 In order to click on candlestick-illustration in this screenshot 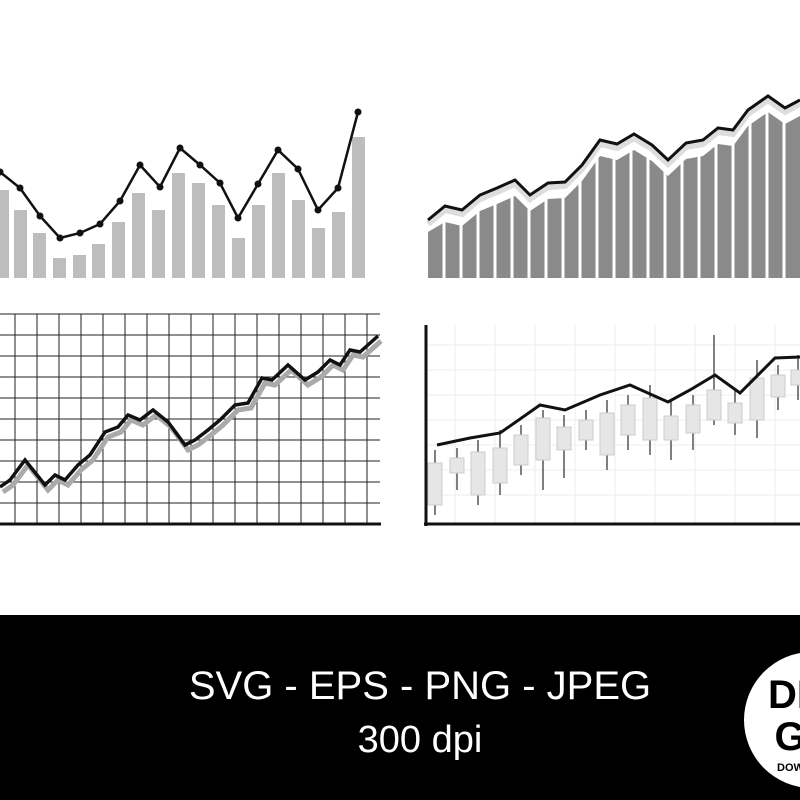, I will do `click(612, 425)`.